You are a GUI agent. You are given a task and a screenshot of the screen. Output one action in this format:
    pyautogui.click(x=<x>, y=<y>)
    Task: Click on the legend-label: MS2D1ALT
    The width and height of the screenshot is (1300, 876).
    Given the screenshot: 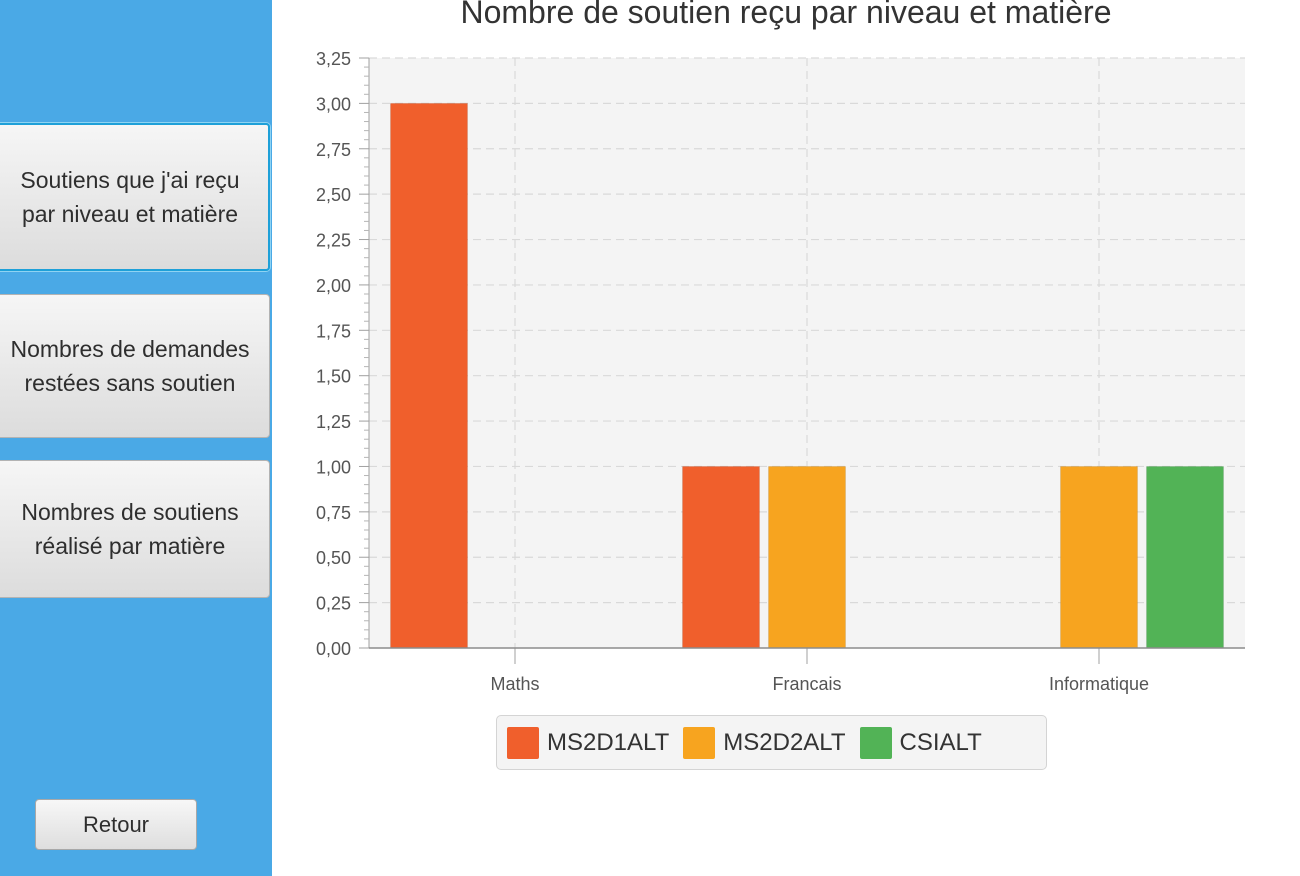 What is the action you would take?
    pyautogui.click(x=608, y=742)
    